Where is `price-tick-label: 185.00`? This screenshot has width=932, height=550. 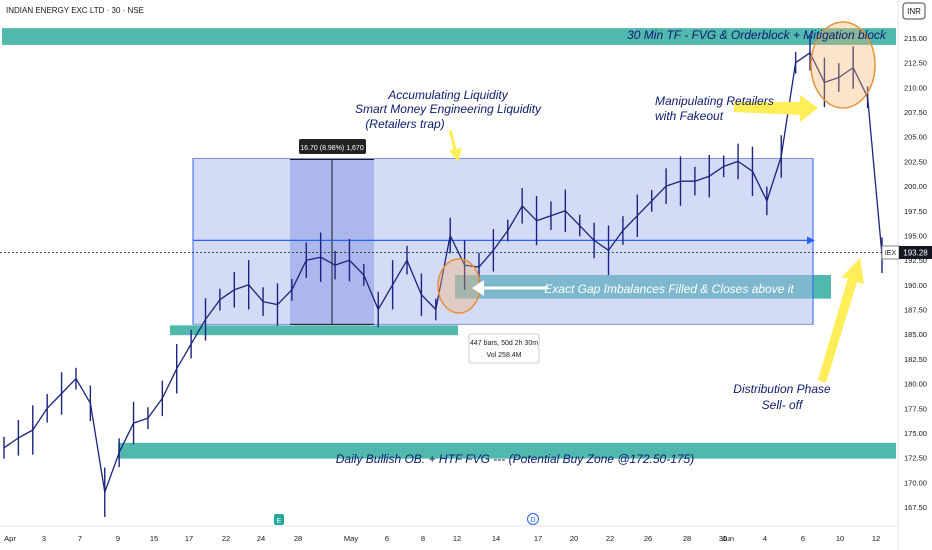
price-tick-label: 185.00 is located at coordinates (915, 334).